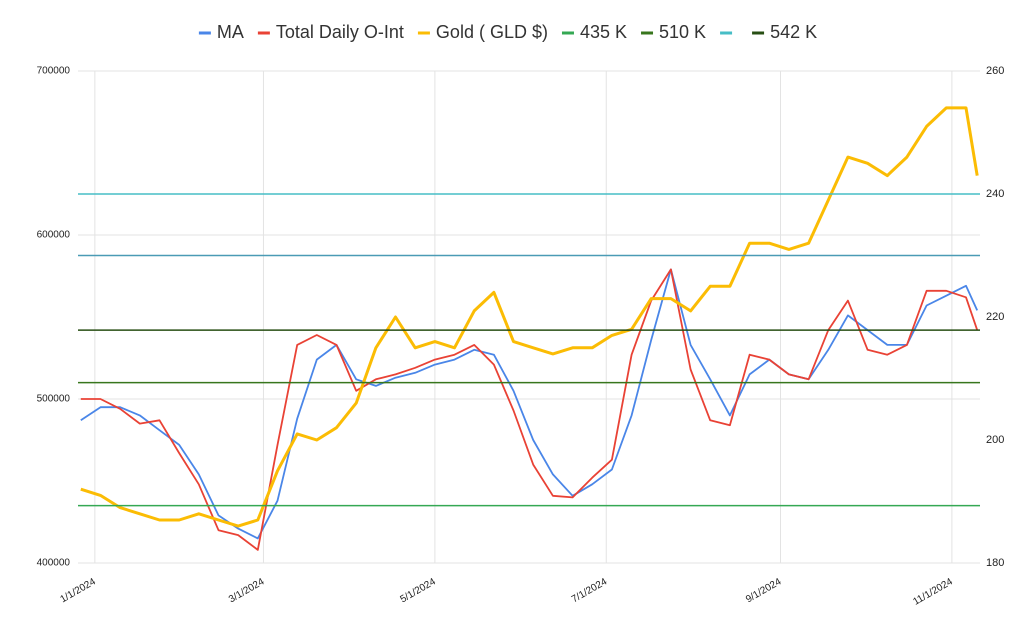 This screenshot has height=629, width=1030. I want to click on x-tick-label: 5/1/2024, so click(418, 590).